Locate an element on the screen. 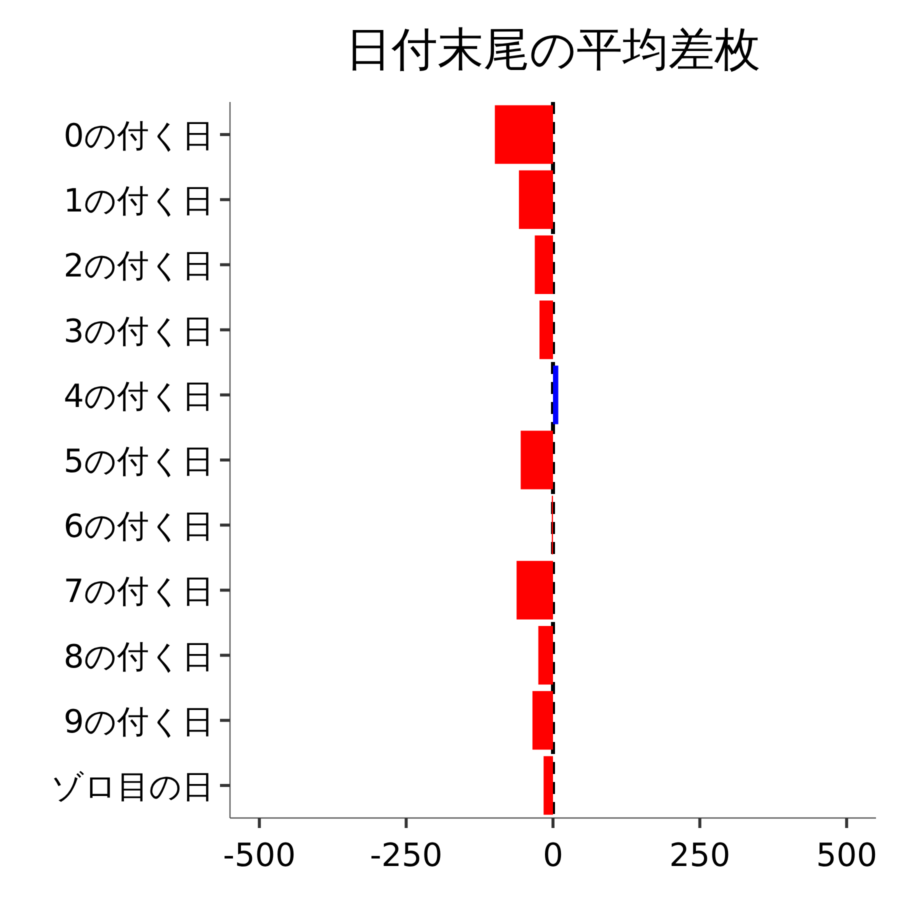 The width and height of the screenshot is (900, 900). y-tick-label: 2の付く日 is located at coordinates (139, 265).